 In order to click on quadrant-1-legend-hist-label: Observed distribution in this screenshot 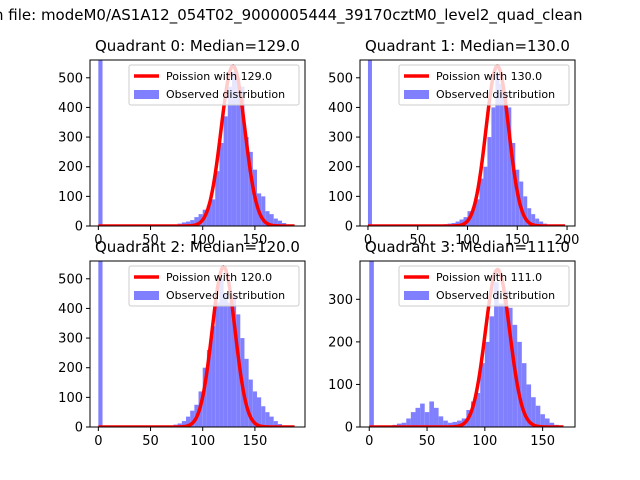, I will do `click(495, 94)`.